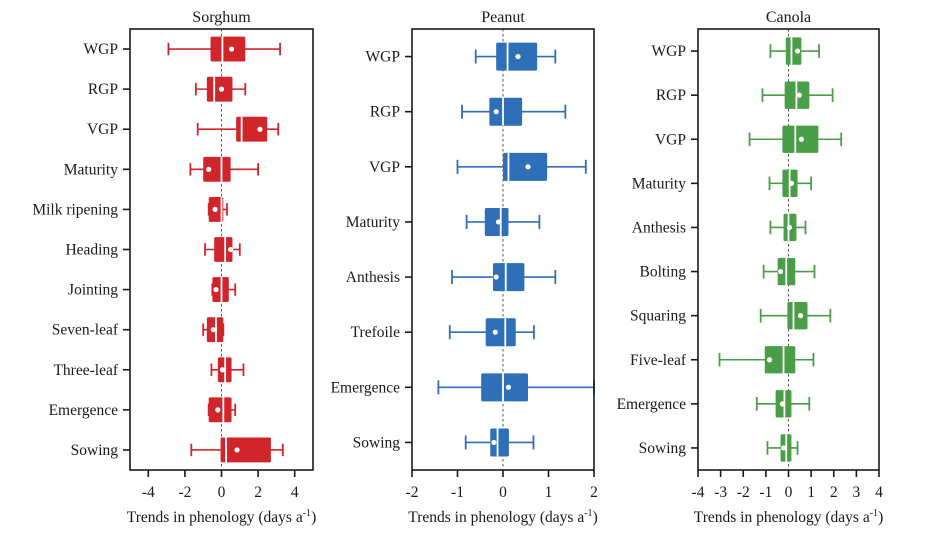 The width and height of the screenshot is (936, 546). I want to click on box-milk-ripening, so click(217, 209).